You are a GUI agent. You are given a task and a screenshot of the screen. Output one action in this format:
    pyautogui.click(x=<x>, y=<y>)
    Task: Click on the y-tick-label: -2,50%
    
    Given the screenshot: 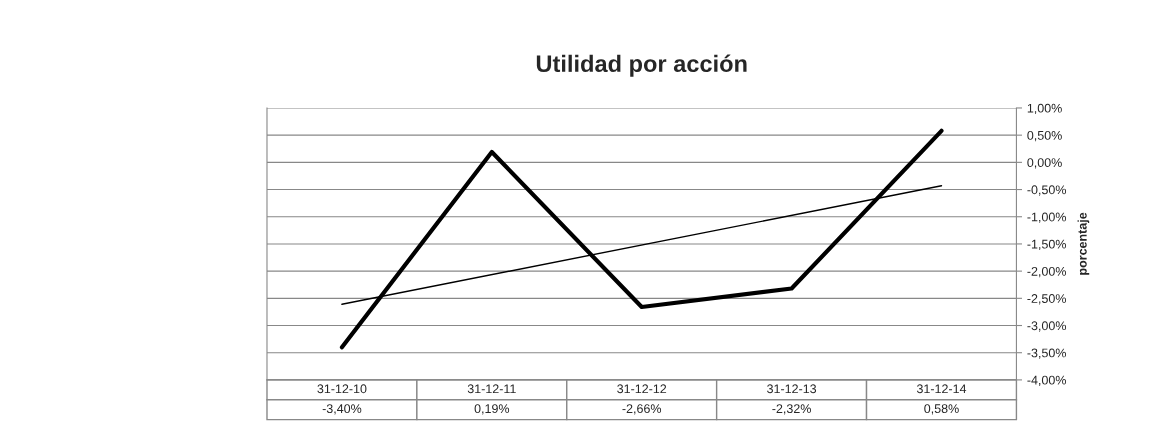 What is the action you would take?
    pyautogui.click(x=1047, y=299)
    